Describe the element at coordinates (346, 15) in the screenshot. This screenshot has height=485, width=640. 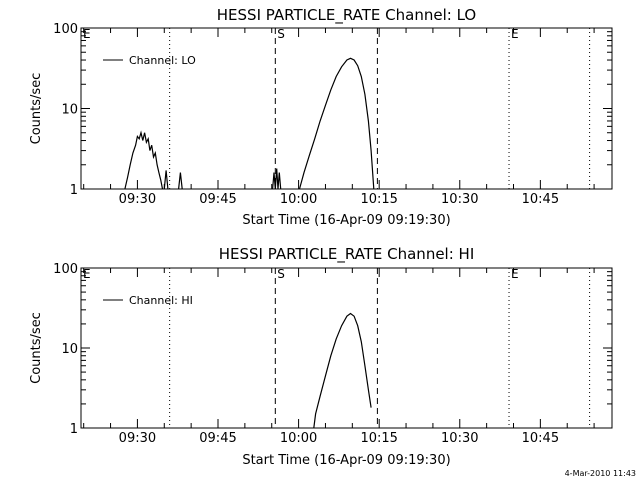
I see `chart-title: HESSI PARTICLE_RATE Channel: LO` at that location.